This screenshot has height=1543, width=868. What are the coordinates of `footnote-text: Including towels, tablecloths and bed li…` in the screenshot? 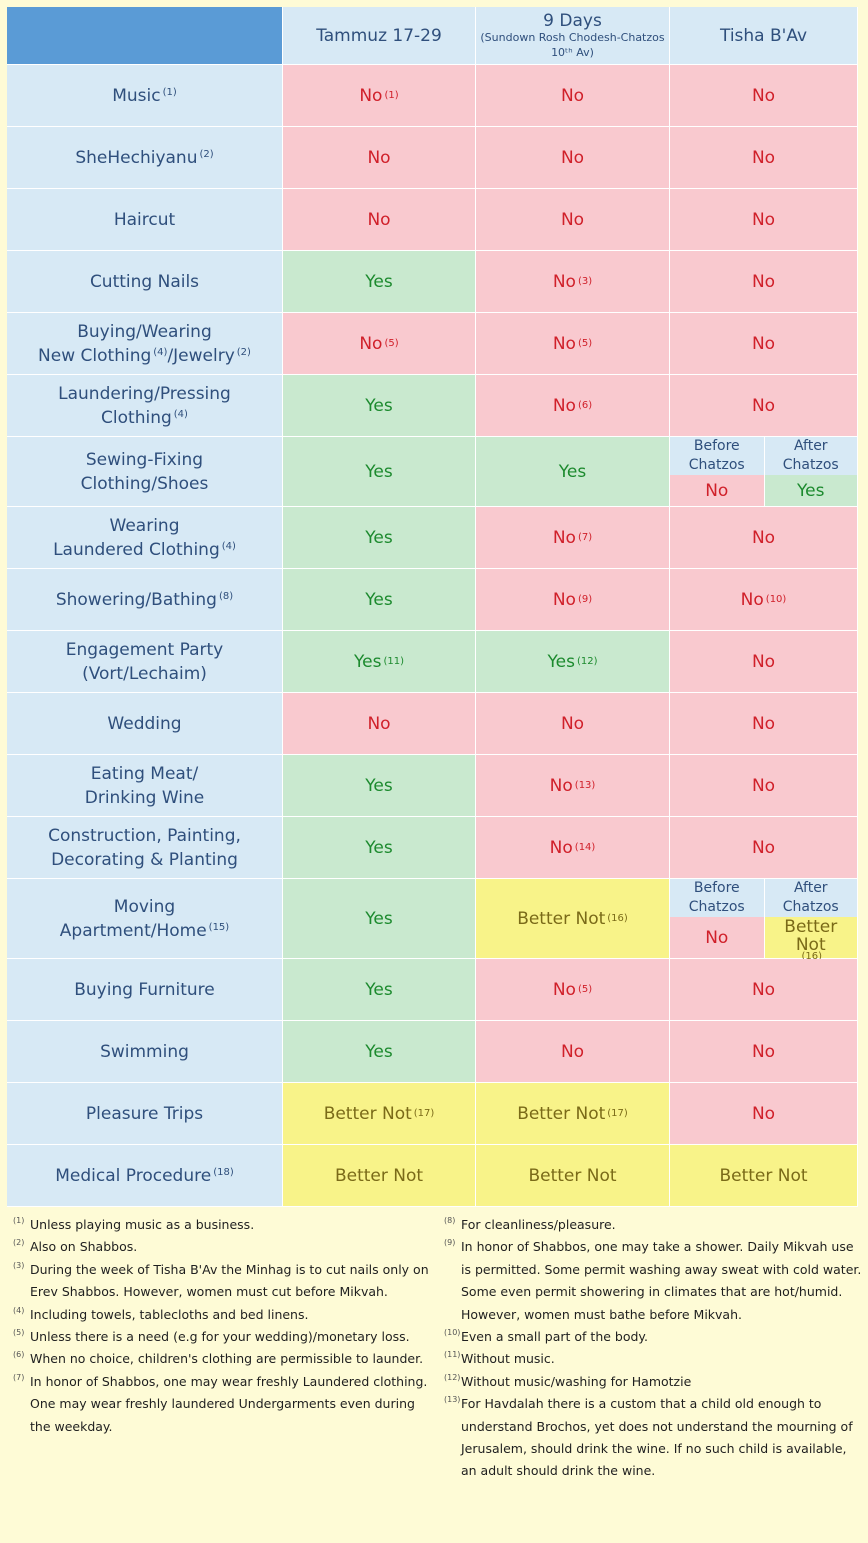 It's located at (169, 1314).